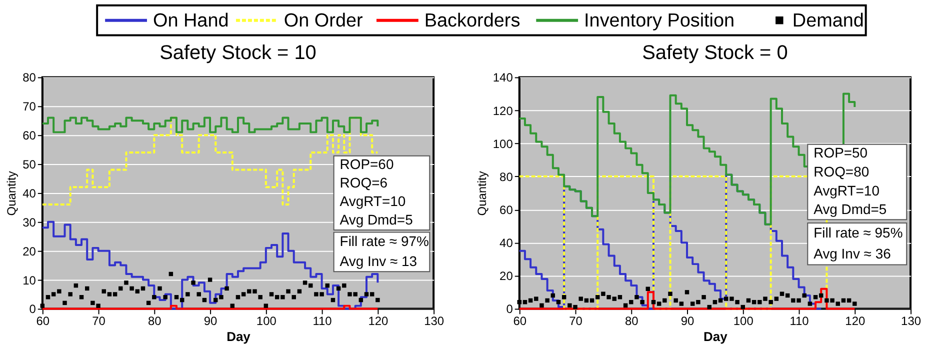 The height and width of the screenshot is (359, 926). What do you see at coordinates (29, 107) in the screenshot?
I see `y-tick-label: 70` at bounding box center [29, 107].